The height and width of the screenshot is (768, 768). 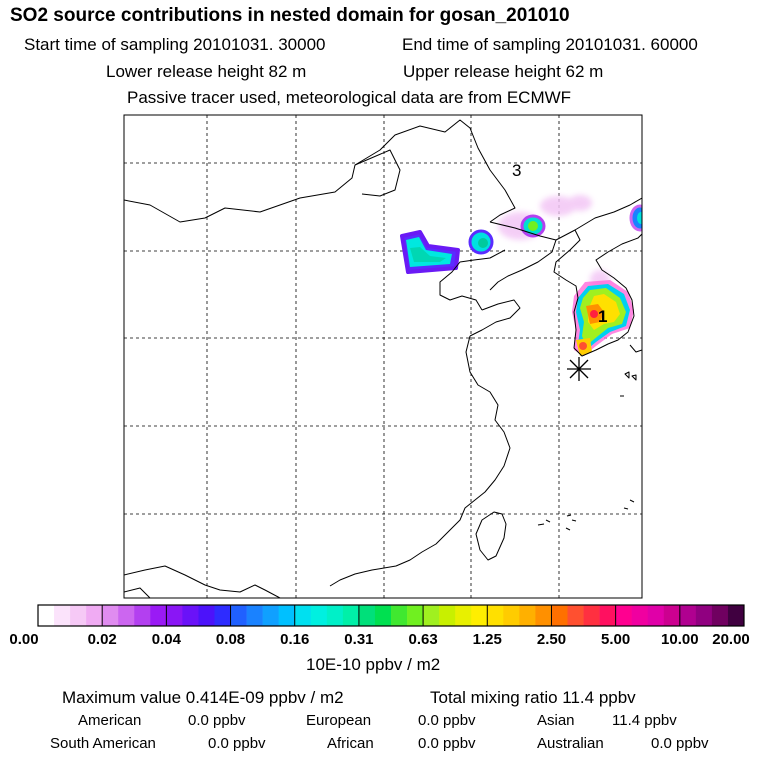 I want to click on south-american-value: 0.0 ppbv, so click(x=237, y=743).